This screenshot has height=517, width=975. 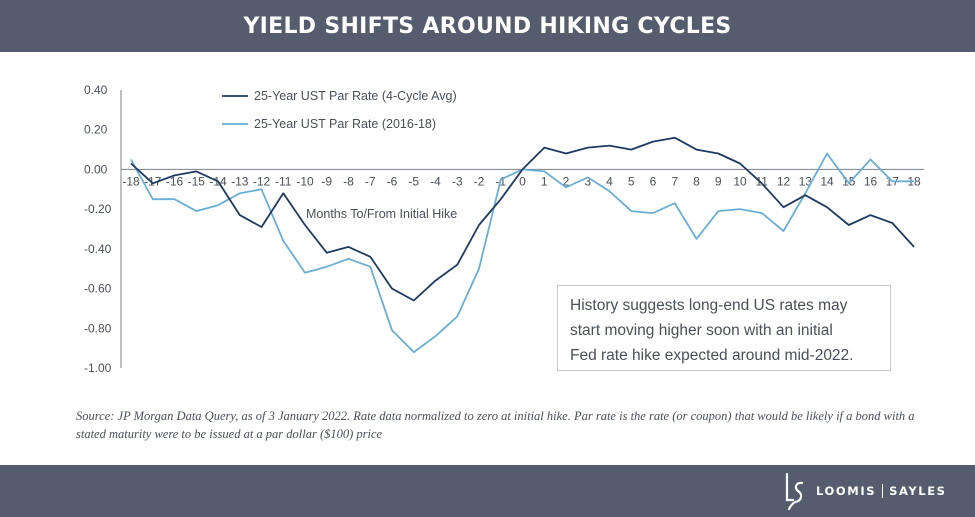 I want to click on x-tick-label: -4, so click(x=435, y=181).